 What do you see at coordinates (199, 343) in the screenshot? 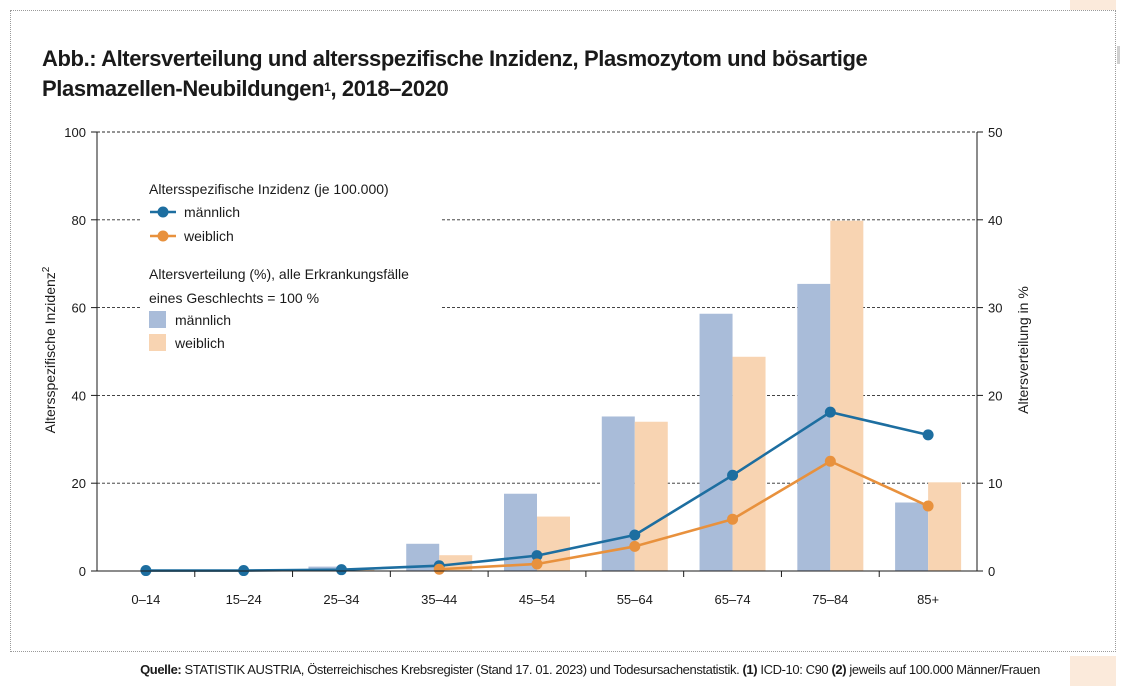
I see `legend-label-bar-weiblich: weiblich` at bounding box center [199, 343].